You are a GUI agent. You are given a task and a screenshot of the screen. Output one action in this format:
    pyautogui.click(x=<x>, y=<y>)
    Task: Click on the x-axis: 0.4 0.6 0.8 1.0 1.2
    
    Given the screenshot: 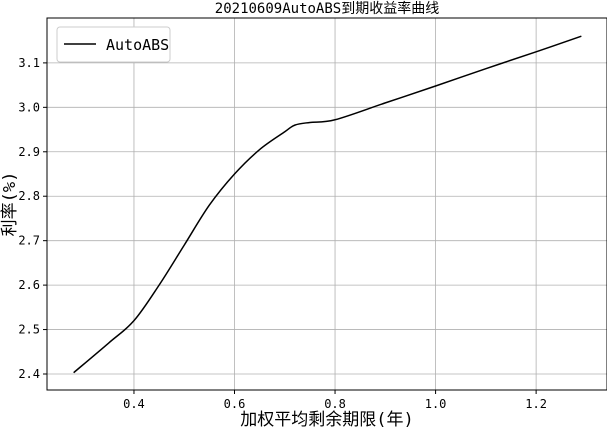 What is the action you would take?
    pyautogui.click(x=335, y=400)
    